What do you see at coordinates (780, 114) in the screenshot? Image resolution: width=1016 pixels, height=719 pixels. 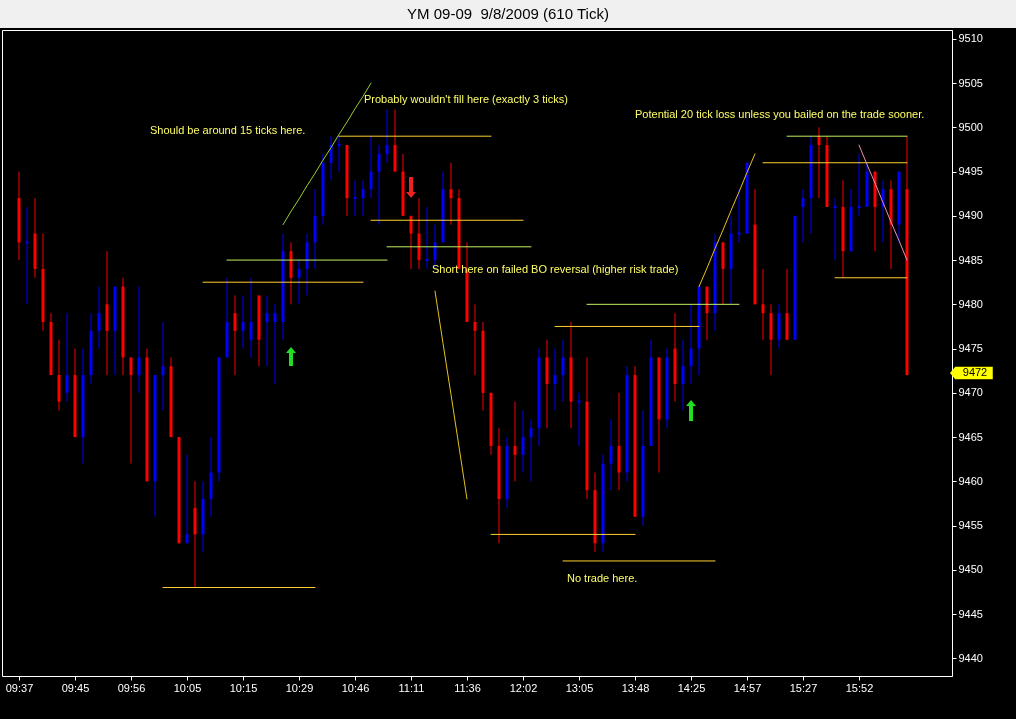 I see `annotation: Potential 20 tick loss unless you bailed on the trade sooner.` at bounding box center [780, 114].